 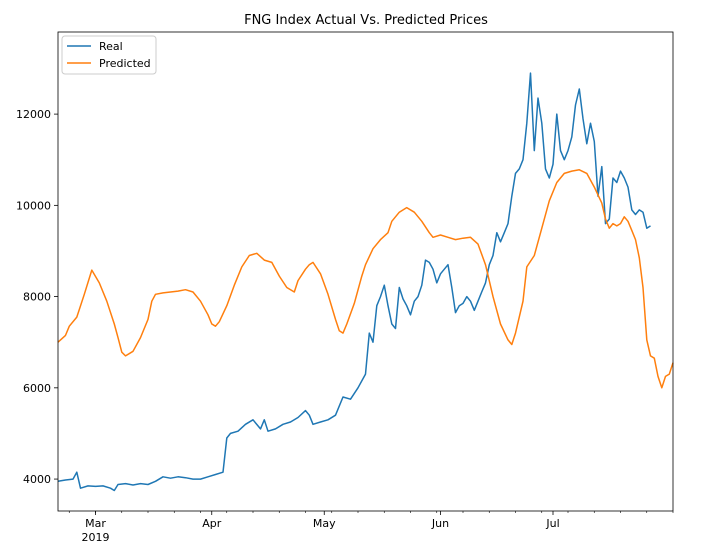 What do you see at coordinates (109, 55) in the screenshot?
I see `legend: Real Predicted` at bounding box center [109, 55].